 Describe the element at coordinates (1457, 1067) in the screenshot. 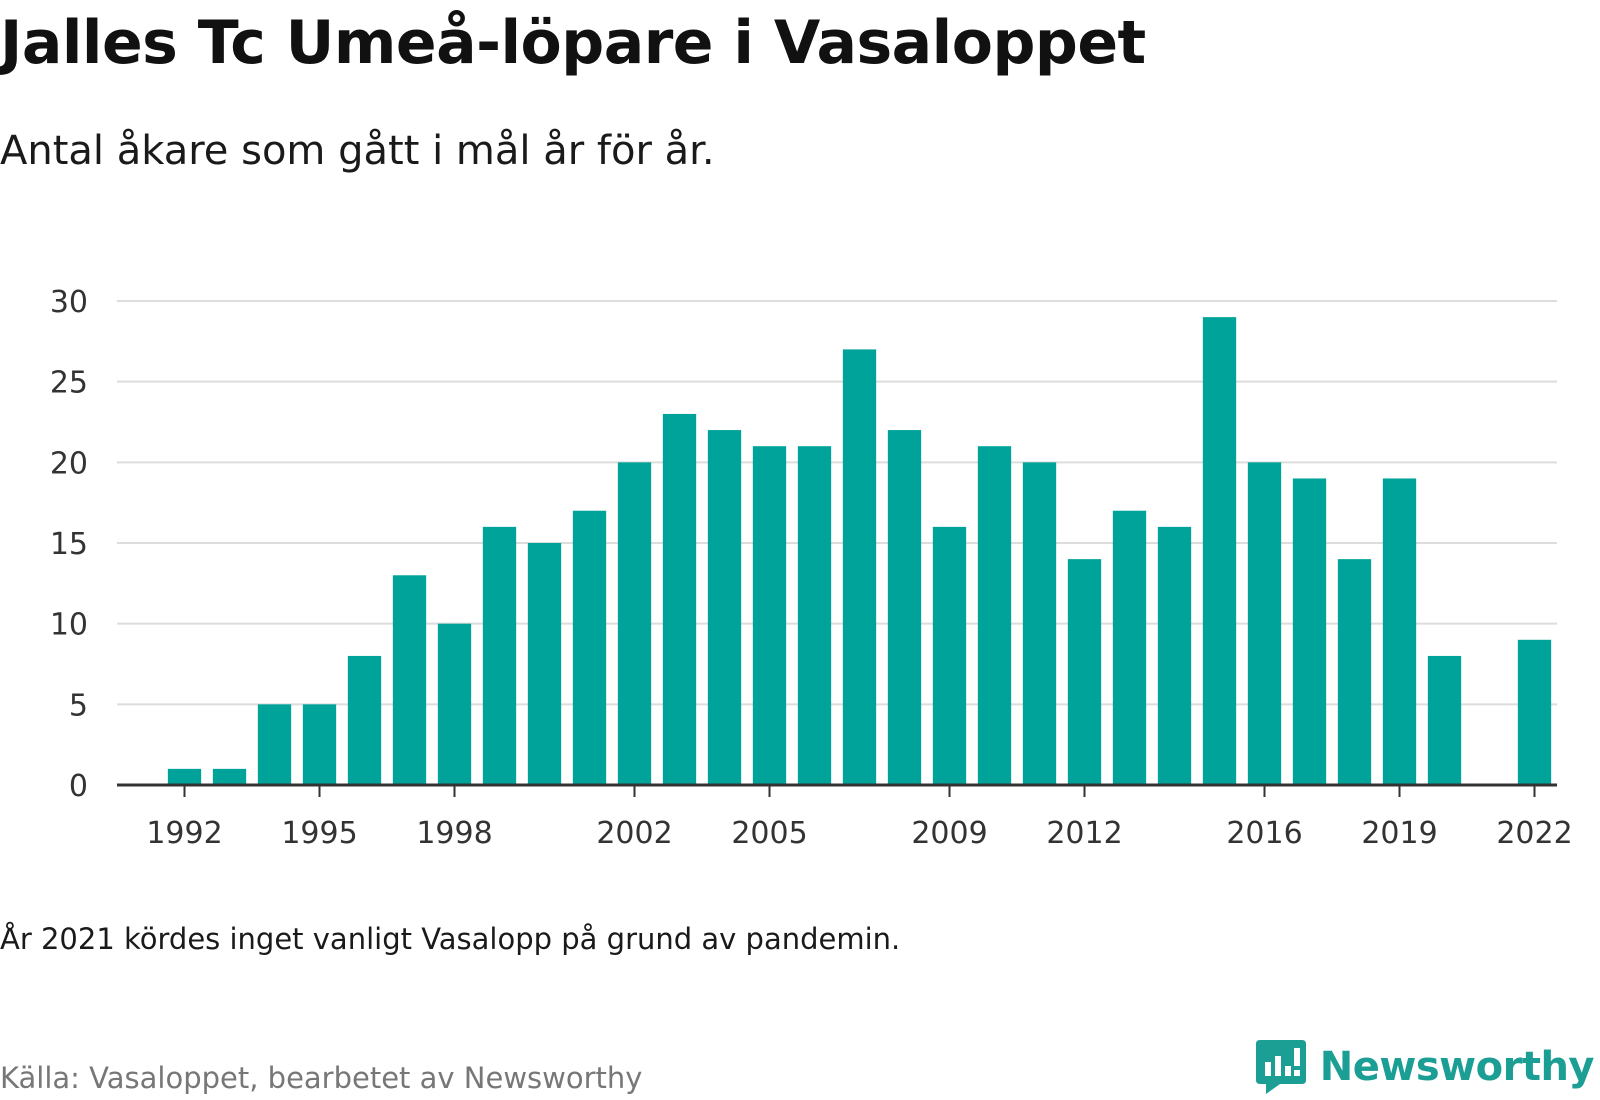

I see `brand-name: Newsworthy` at that location.